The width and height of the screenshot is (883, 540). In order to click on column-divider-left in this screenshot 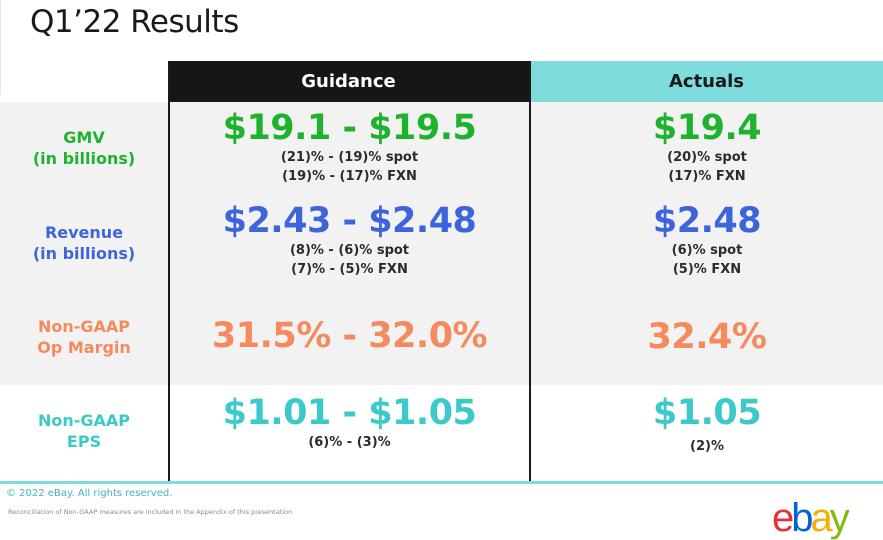, I will do `click(169, 271)`.